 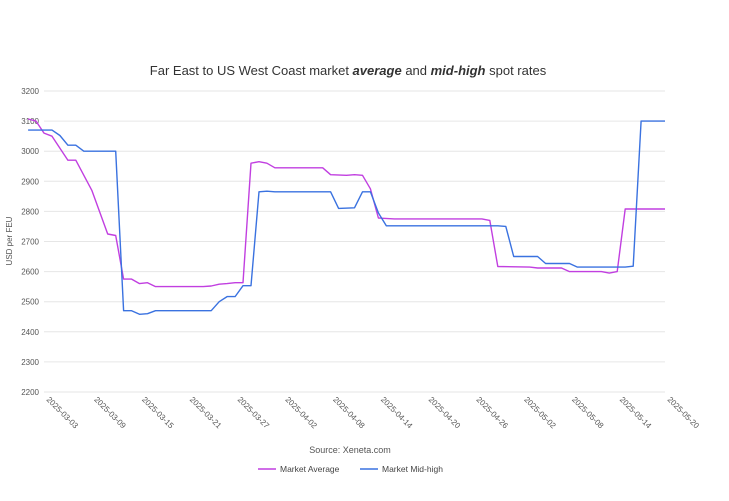 I want to click on x-tick-label: 2025-04-02, so click(x=301, y=413).